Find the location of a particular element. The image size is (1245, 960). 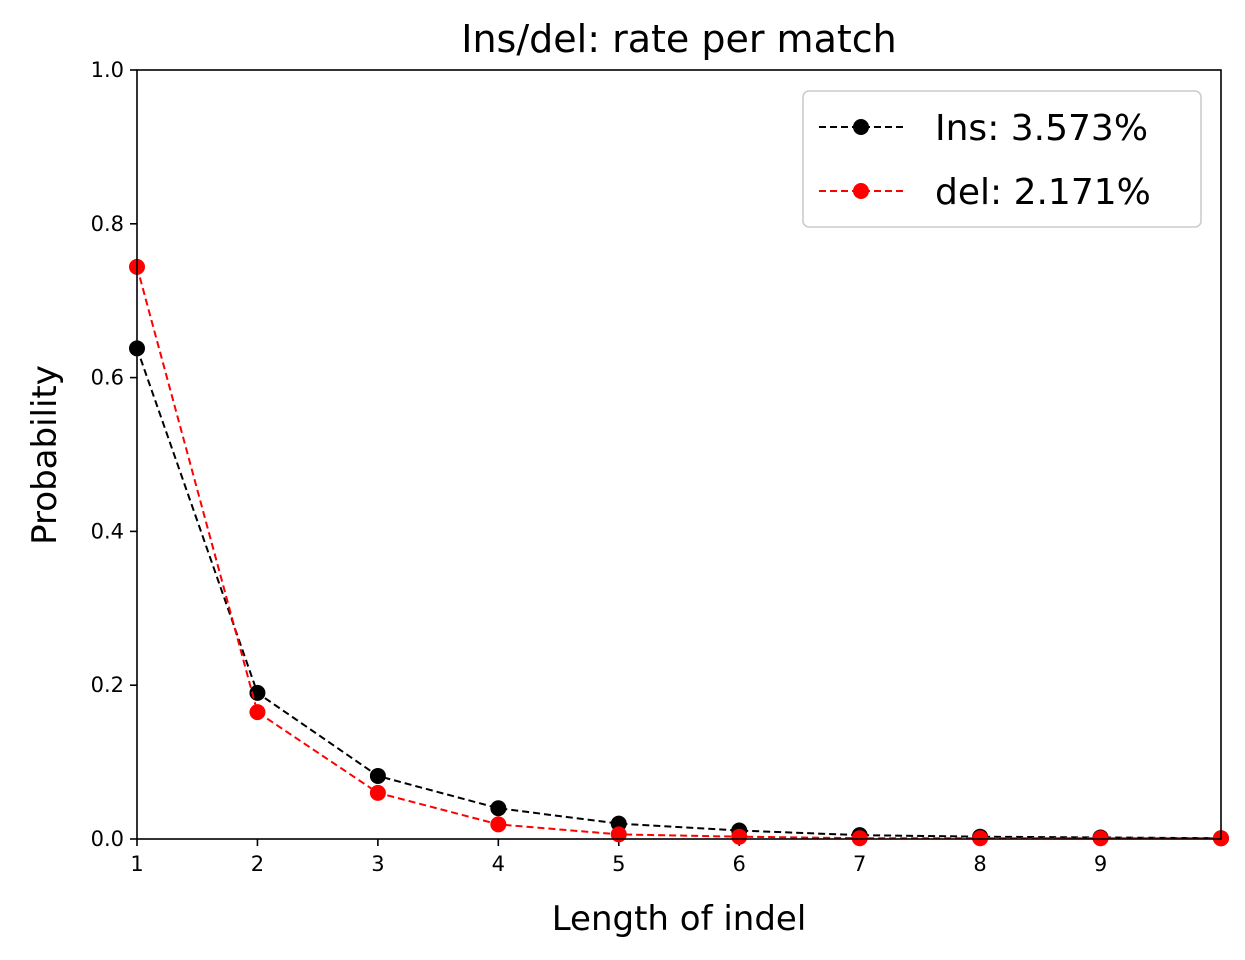

x-tick-label: 1 is located at coordinates (136, 864).